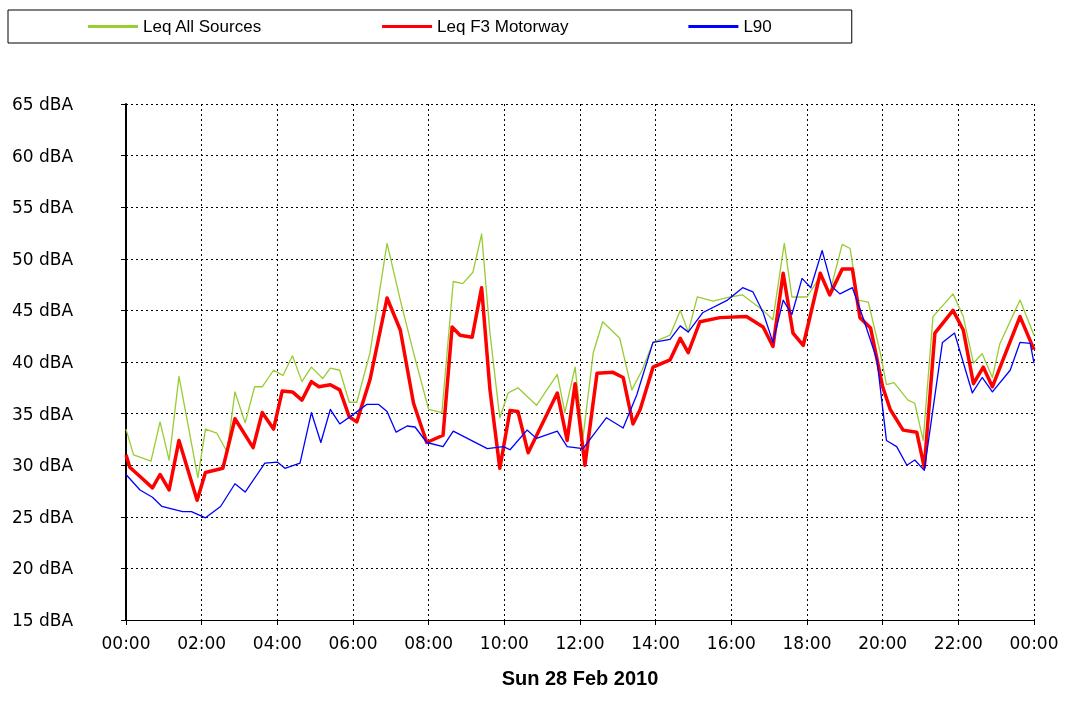  I want to click on x-tick-label: 04:00, so click(277, 642).